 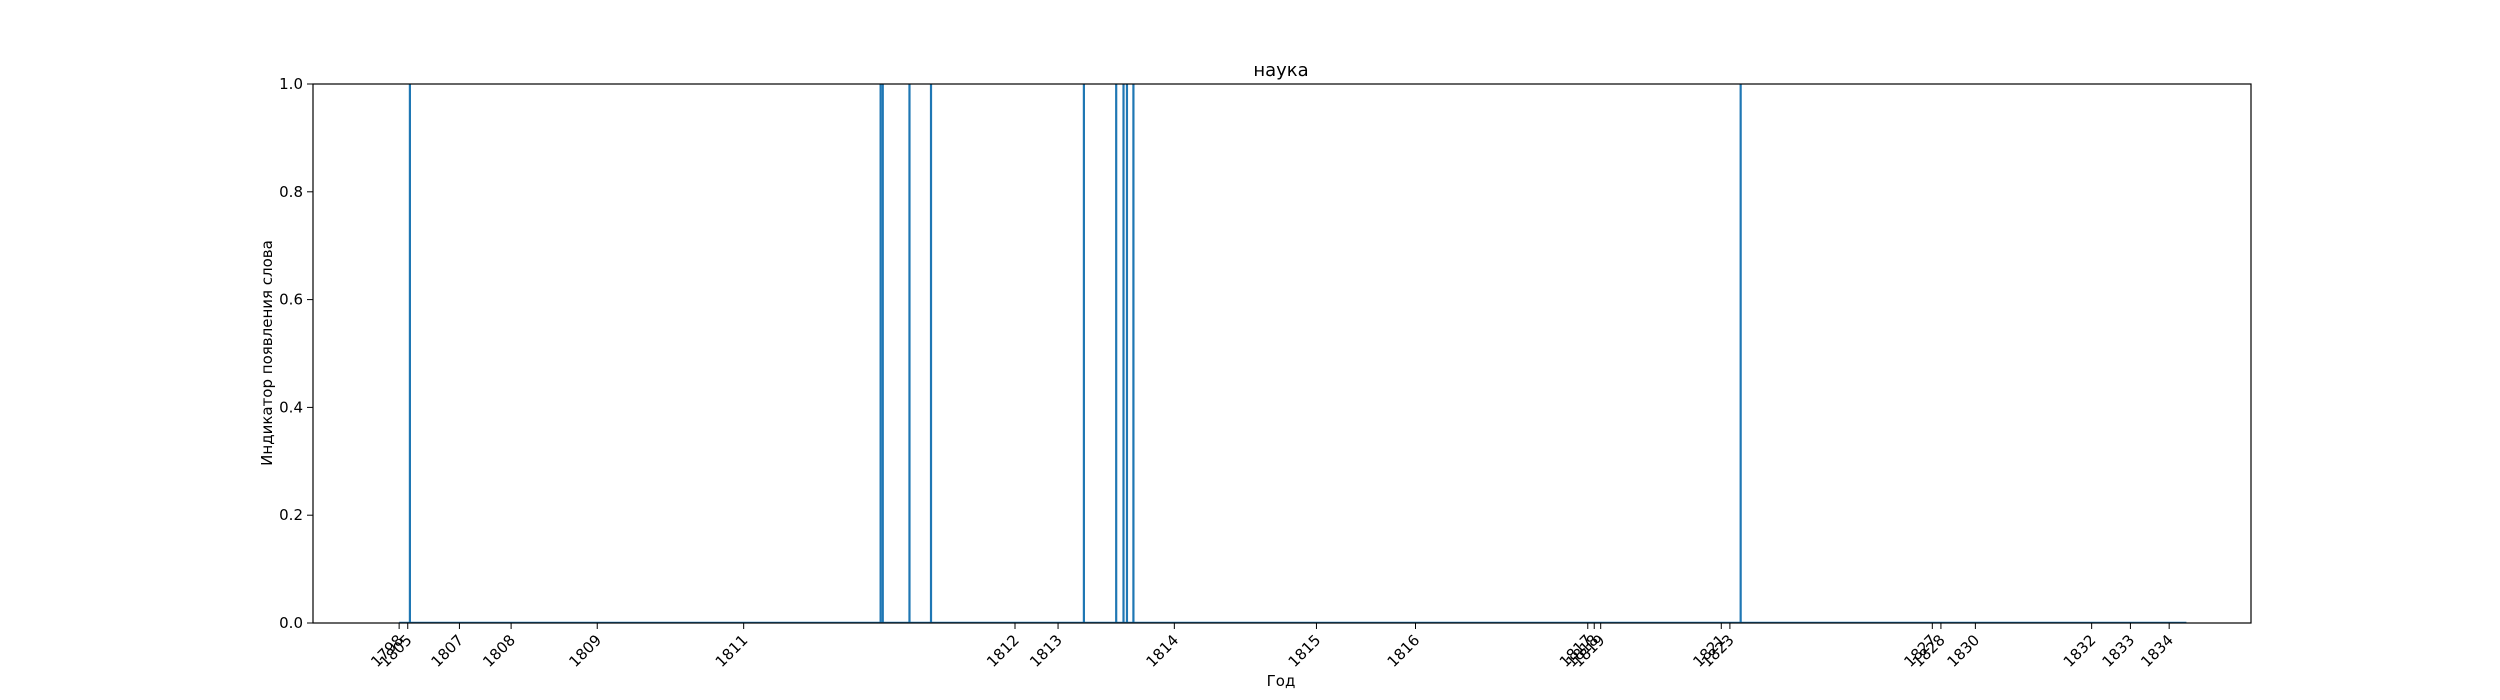 What do you see at coordinates (1305, 651) in the screenshot?
I see `x-tick-label: 1815` at bounding box center [1305, 651].